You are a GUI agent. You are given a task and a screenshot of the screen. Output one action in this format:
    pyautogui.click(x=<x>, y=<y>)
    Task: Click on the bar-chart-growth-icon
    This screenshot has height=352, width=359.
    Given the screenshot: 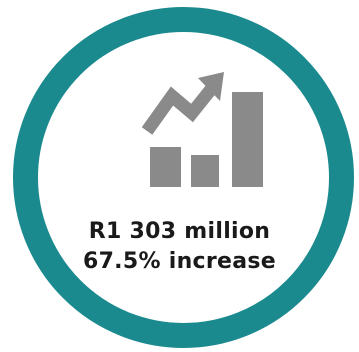 What is the action you would take?
    pyautogui.click(x=202, y=129)
    